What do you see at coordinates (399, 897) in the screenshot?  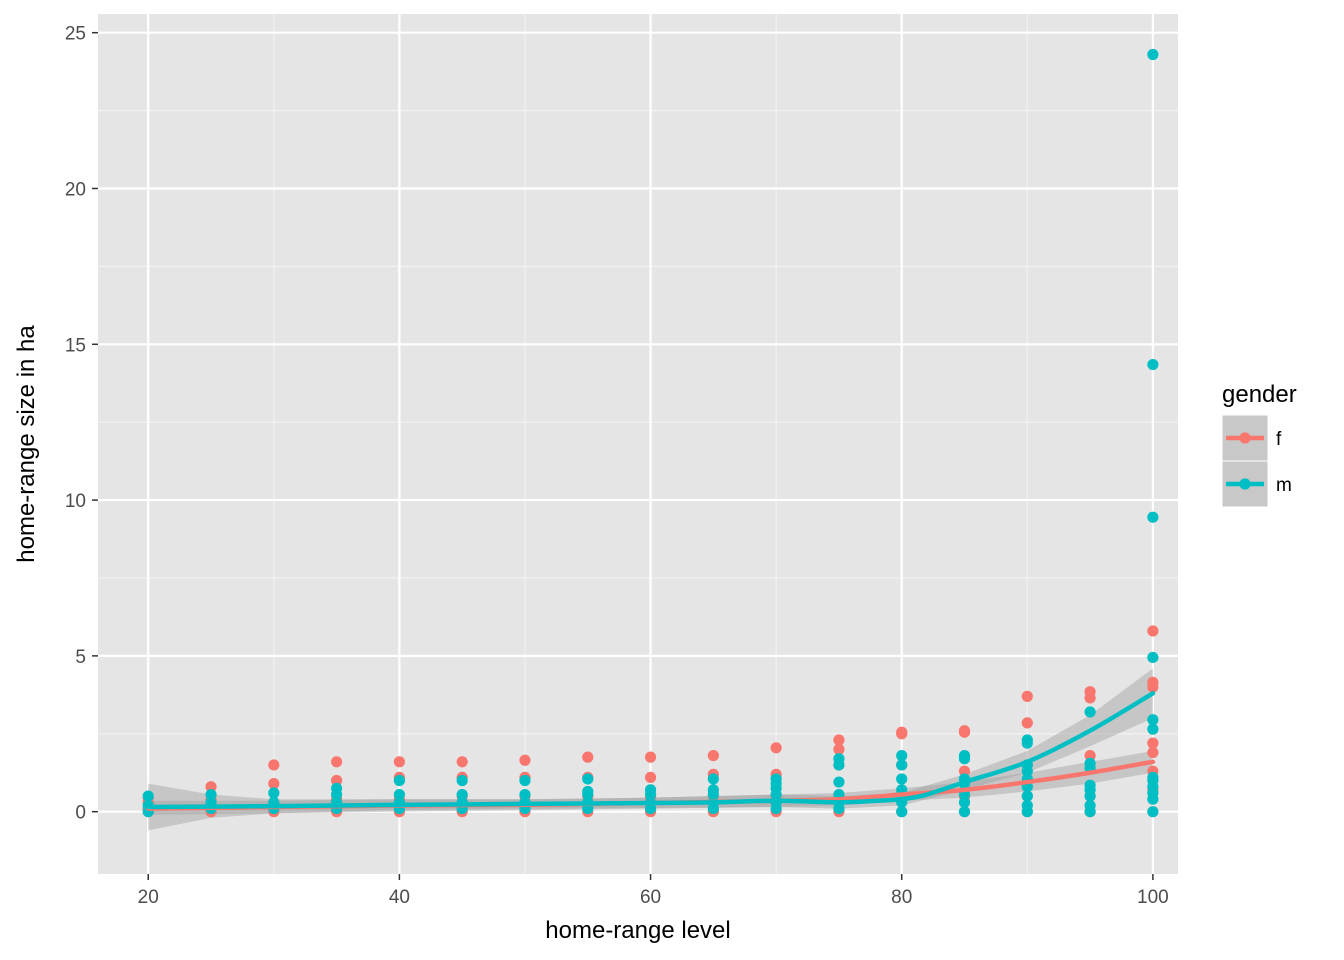 I see `x-tick-label: 40` at bounding box center [399, 897].